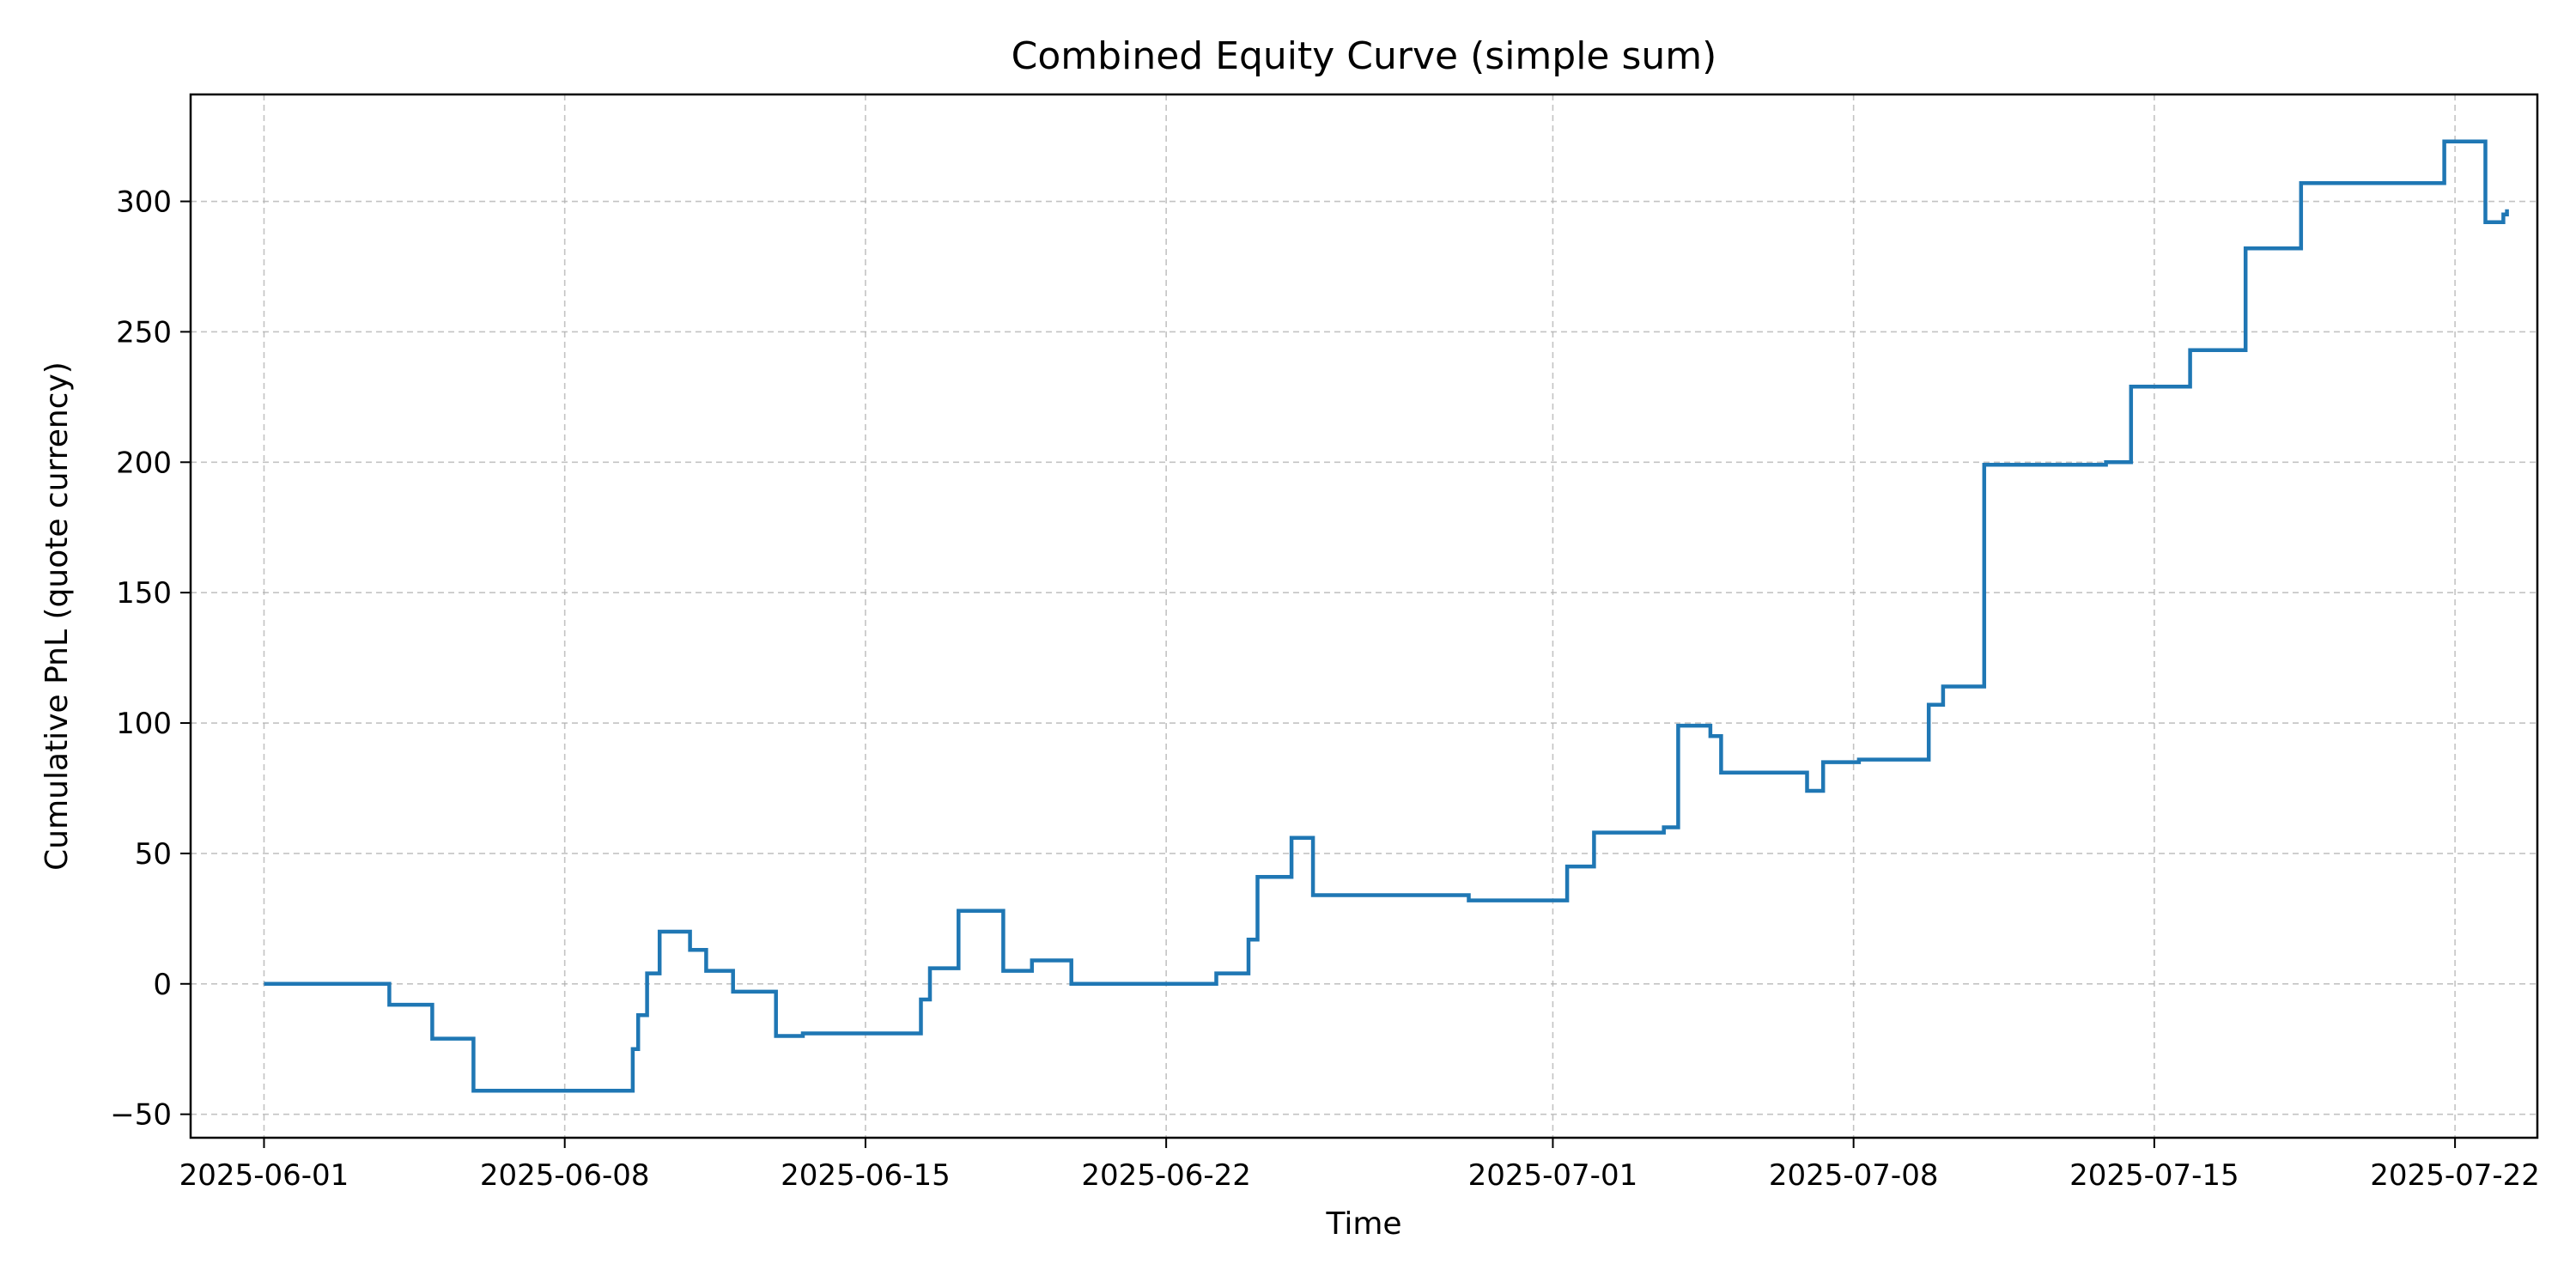 This screenshot has height=1288, width=2576. I want to click on y-tick-label: 200, so click(144, 463).